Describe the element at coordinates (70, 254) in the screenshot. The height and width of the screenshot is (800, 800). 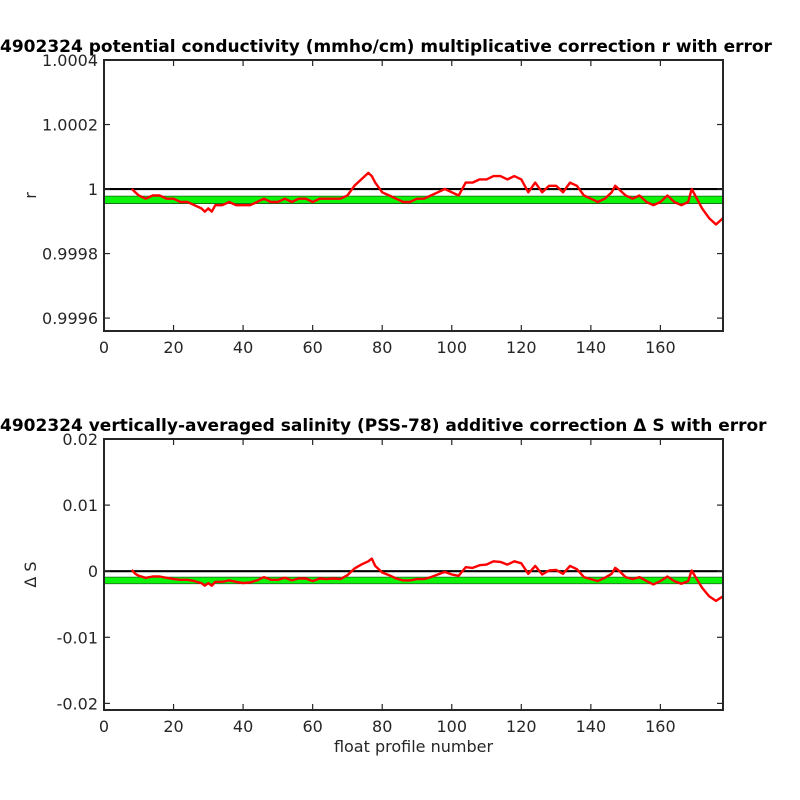
I see `y-tick-label: 0.9998` at that location.